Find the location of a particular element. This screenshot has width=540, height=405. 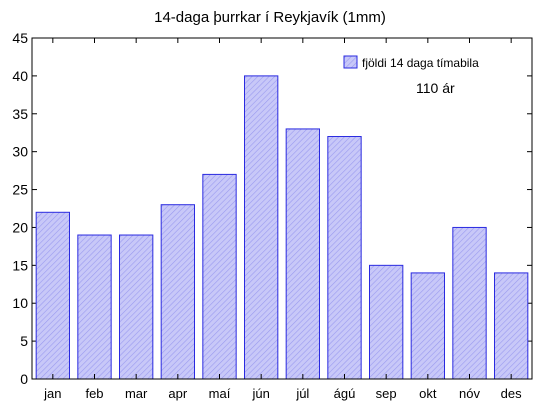

x-tick-label: apr is located at coordinates (177, 393).